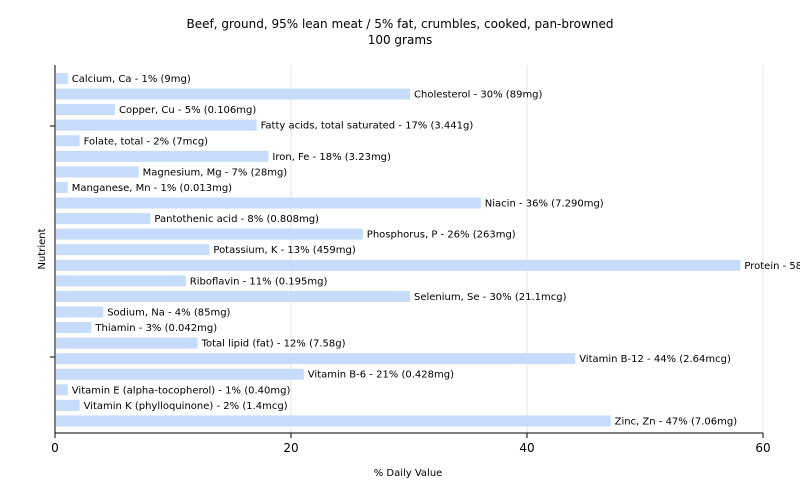 The height and width of the screenshot is (500, 800). What do you see at coordinates (186, 406) in the screenshot?
I see `bar-label: Vitamin K (phylloquinone) - 2% (1.4mcg)` at bounding box center [186, 406].